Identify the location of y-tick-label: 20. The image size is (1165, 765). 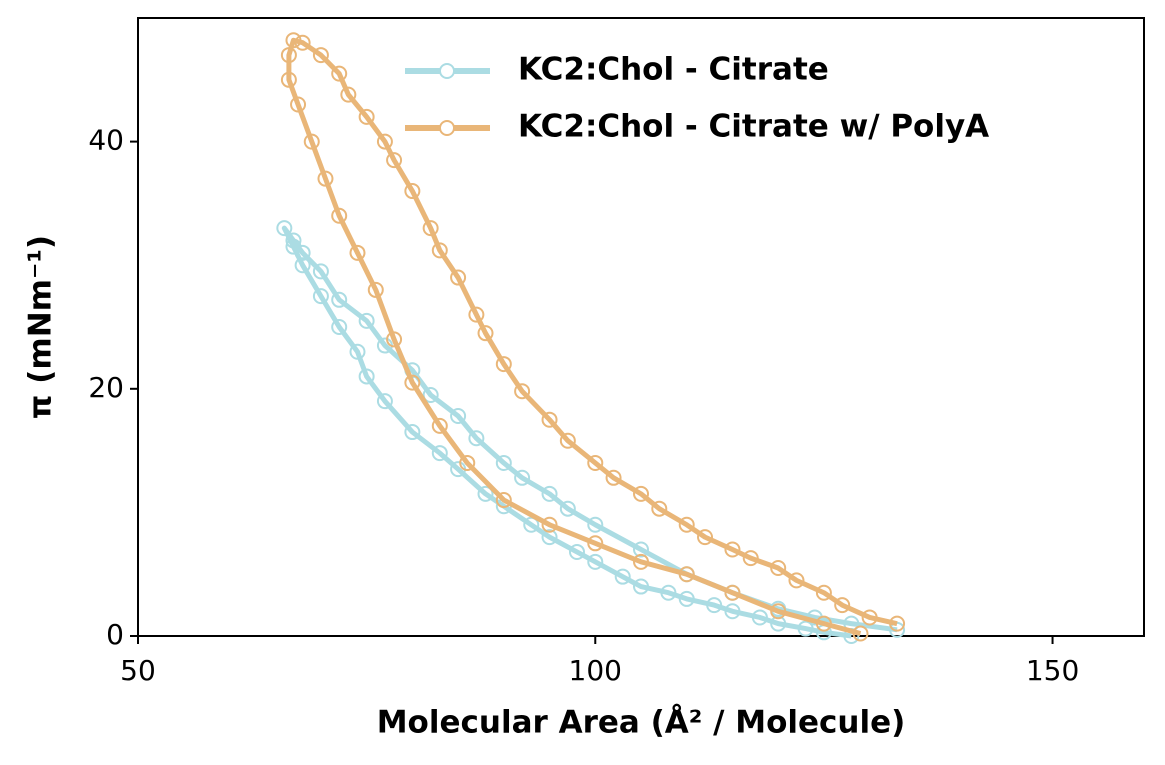
(106, 387).